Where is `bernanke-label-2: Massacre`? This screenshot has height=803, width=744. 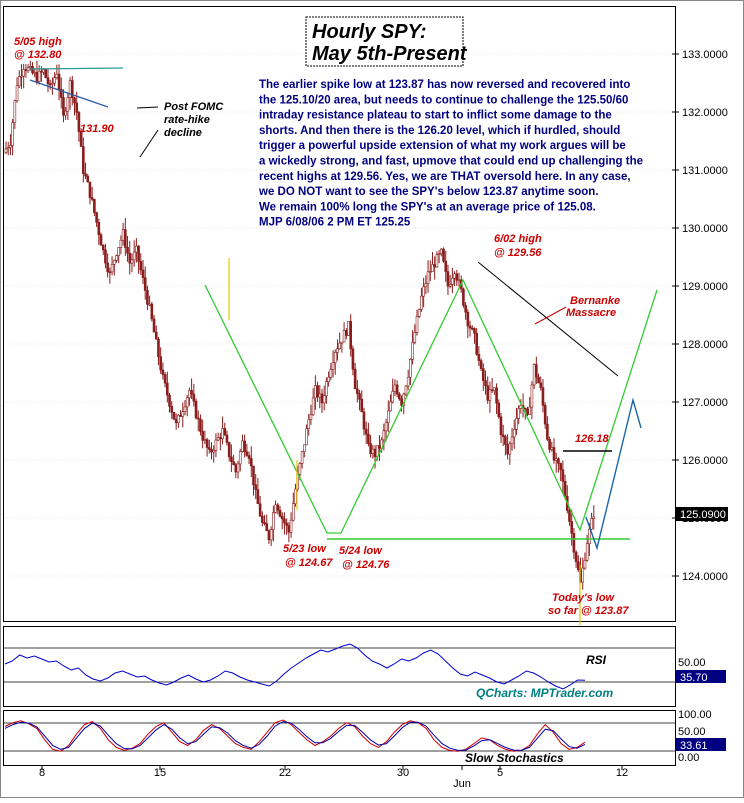 bernanke-label-2: Massacre is located at coordinates (591, 313).